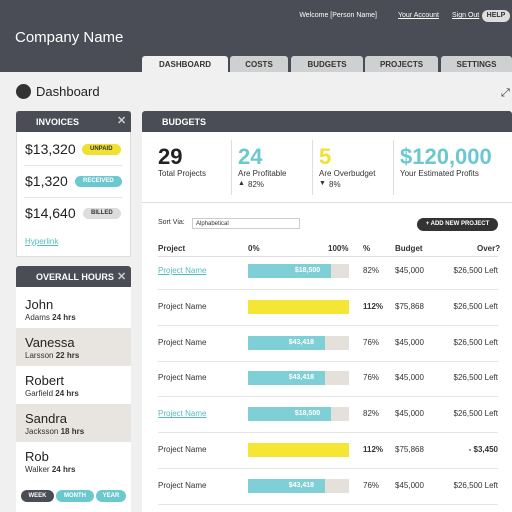 The width and height of the screenshot is (512, 512). Describe the element at coordinates (42, 241) in the screenshot. I see `hyperlink: Hyperlink` at that location.